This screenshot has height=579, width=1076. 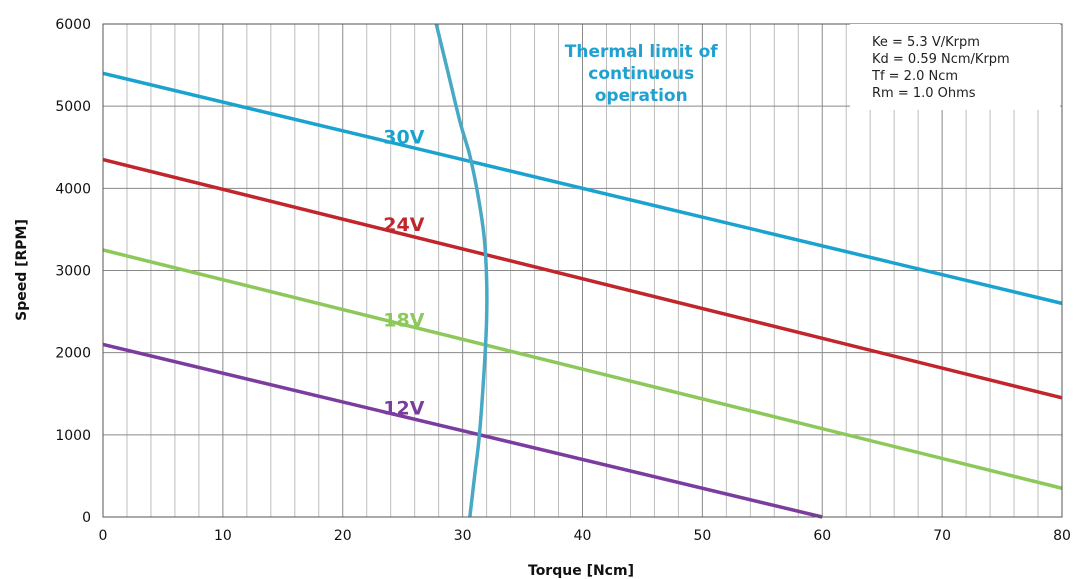 What do you see at coordinates (641, 96) in the screenshot?
I see `thermal-limit-label-line: operation` at bounding box center [641, 96].